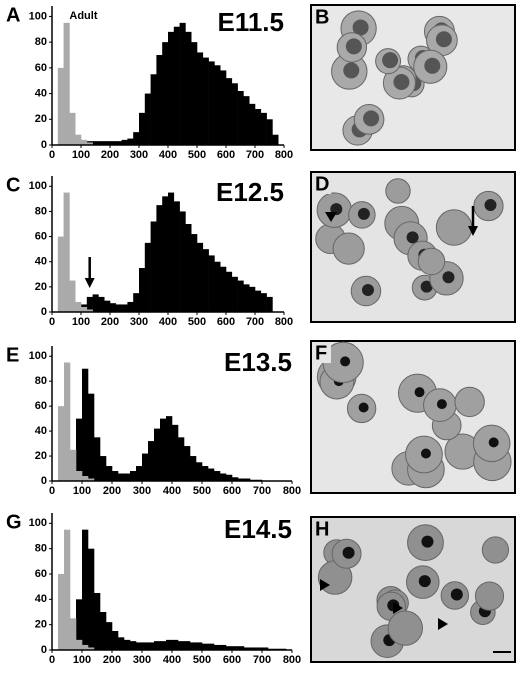  Describe the element at coordinates (38, 523) in the screenshot. I see `y-tick-label: 100` at that location.